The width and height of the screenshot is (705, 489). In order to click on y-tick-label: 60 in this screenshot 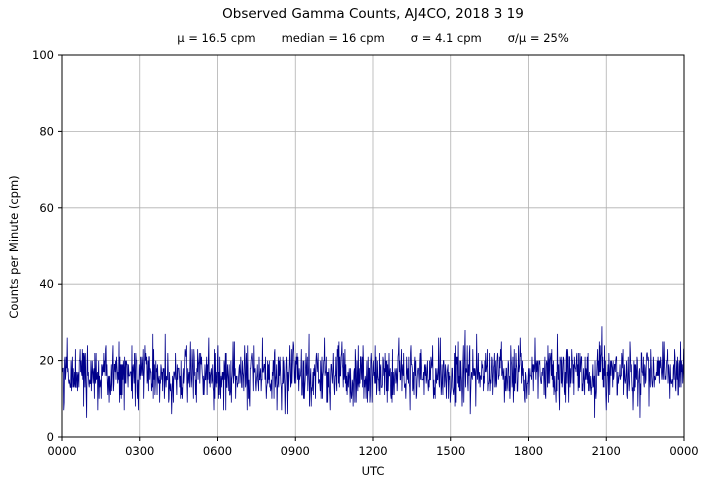, I will do `click(46, 208)`.